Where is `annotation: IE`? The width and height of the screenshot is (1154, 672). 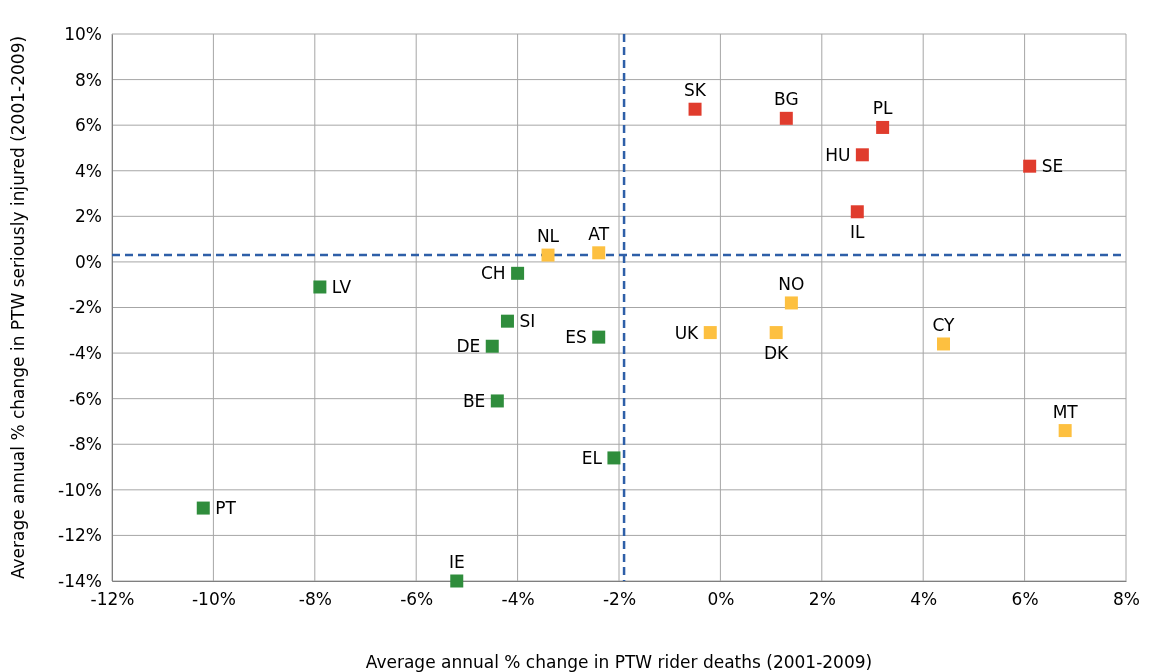 annotation: IE is located at coordinates (456, 562).